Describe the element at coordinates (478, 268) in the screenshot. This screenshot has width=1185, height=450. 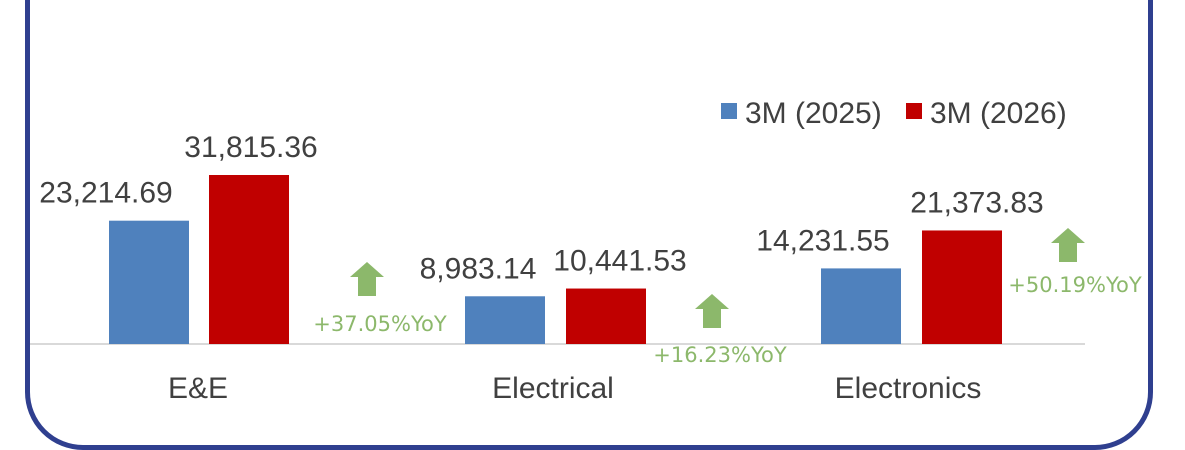
I see `data-label: 8,983.14` at that location.